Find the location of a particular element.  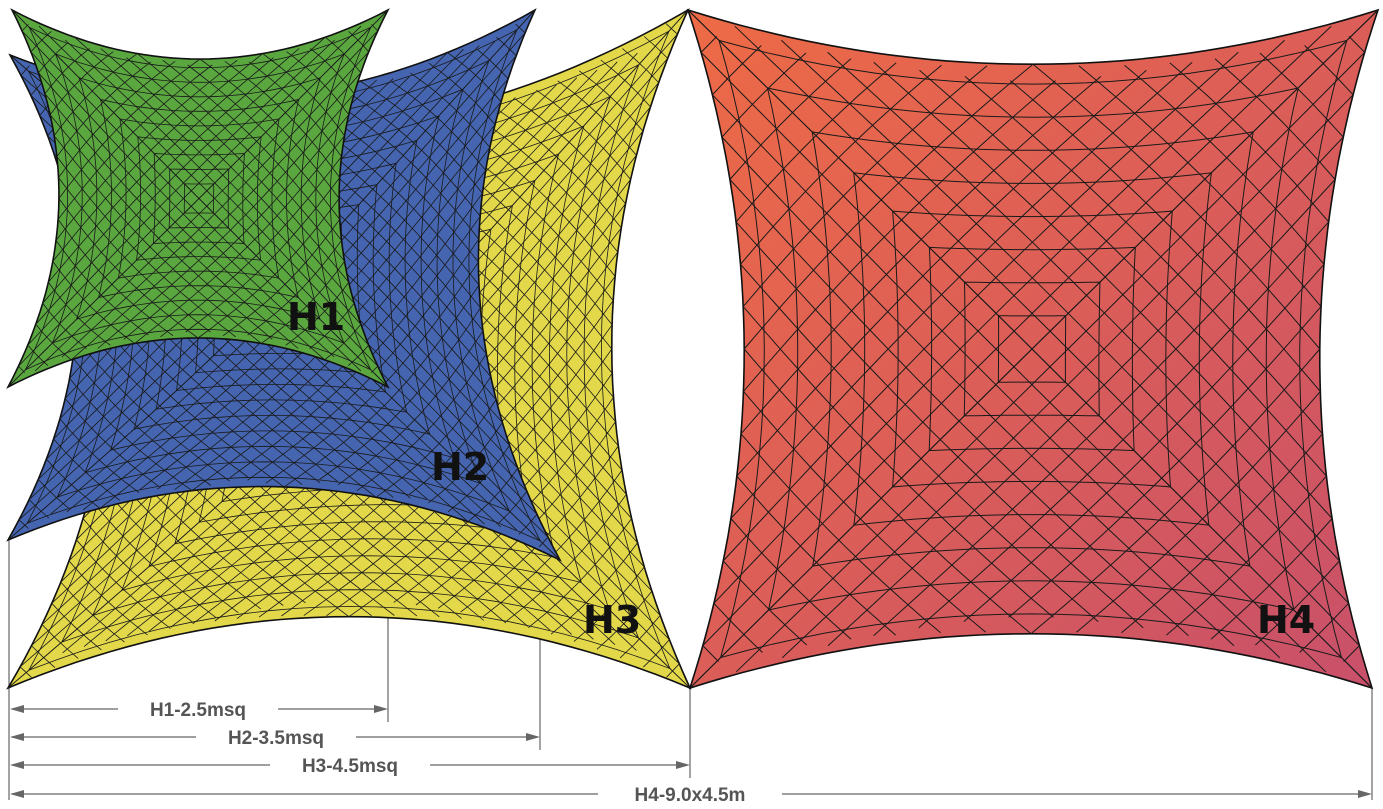

dimension-label-h2: H2-3.5msq is located at coordinates (276, 738).